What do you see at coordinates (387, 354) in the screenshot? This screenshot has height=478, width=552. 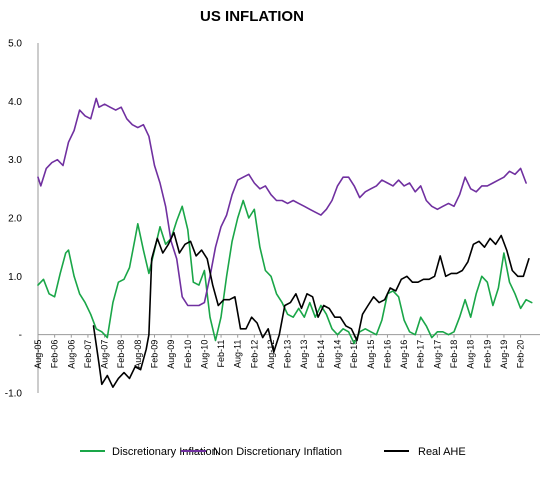 I see `x-tick-label: Feb-16` at bounding box center [387, 354].